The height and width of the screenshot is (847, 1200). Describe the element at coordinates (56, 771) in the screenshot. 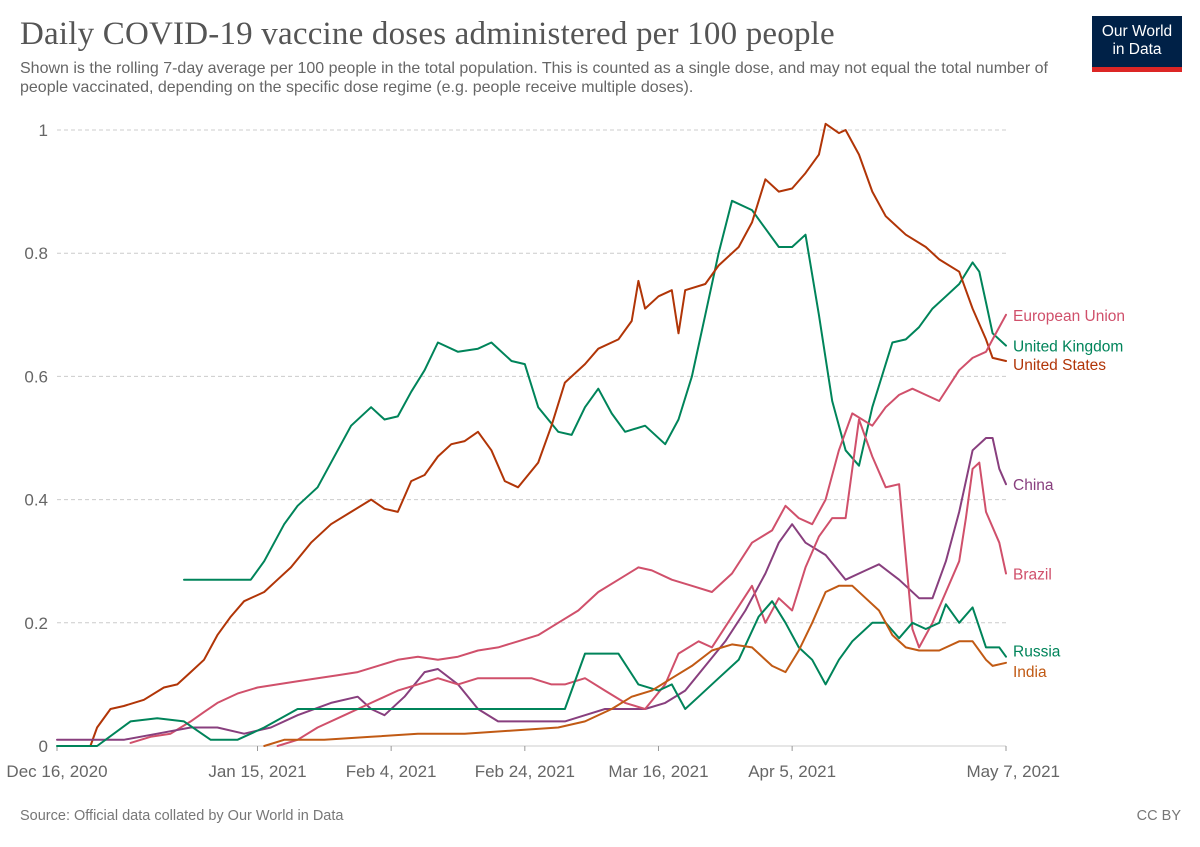

I see `x-tick-label: Dec 16, 2020` at that location.